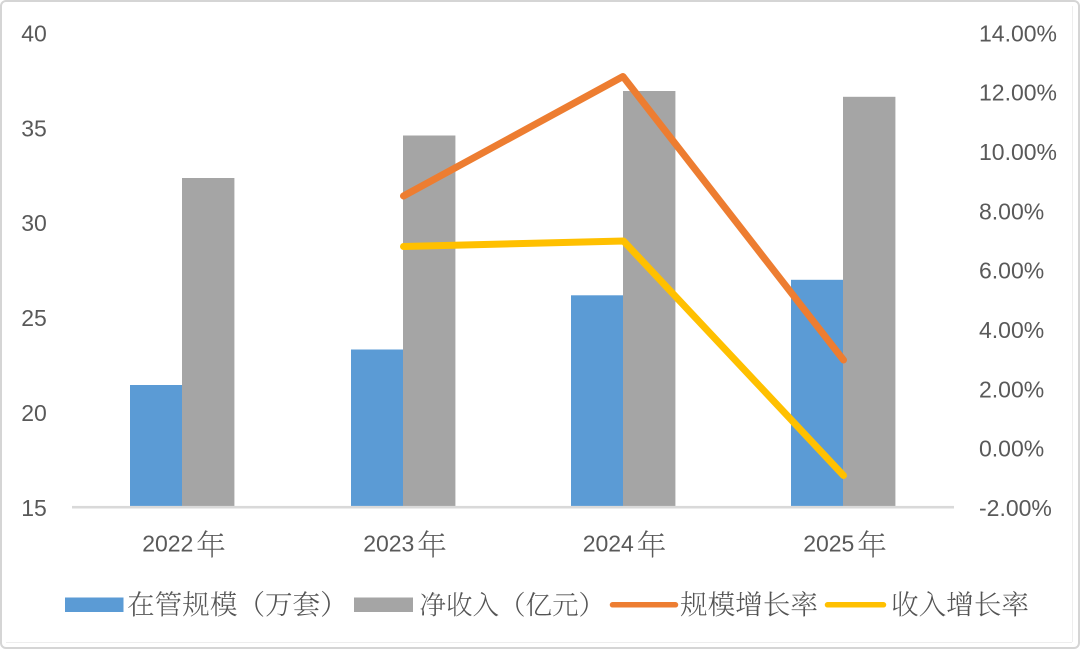 Image resolution: width=1080 pixels, height=649 pixels. I want to click on svg-text: 10.00%, so click(1018, 152).